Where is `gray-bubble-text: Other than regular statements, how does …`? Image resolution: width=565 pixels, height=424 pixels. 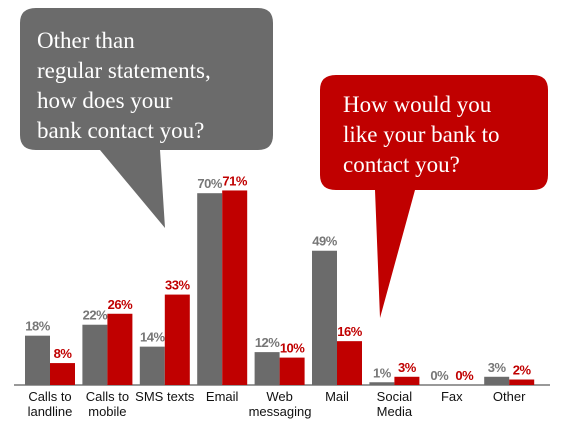
gray-bubble-text: Other than regular statements, how does … is located at coordinates (124, 85).